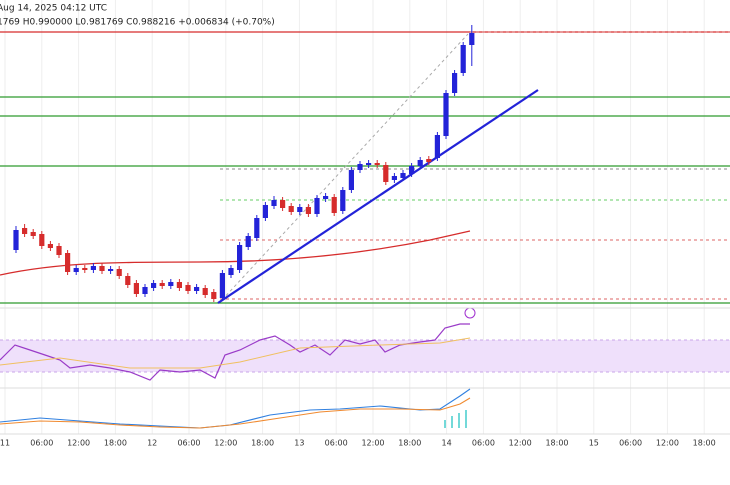  Describe the element at coordinates (455, 419) in the screenshot. I see `macd-histogram` at that location.